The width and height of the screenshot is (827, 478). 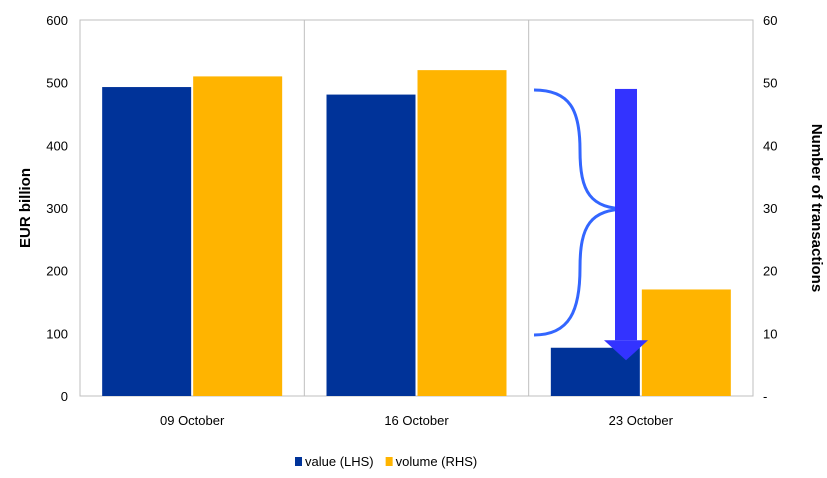 What do you see at coordinates (765, 396) in the screenshot?
I see `right-tick-label: -` at bounding box center [765, 396].